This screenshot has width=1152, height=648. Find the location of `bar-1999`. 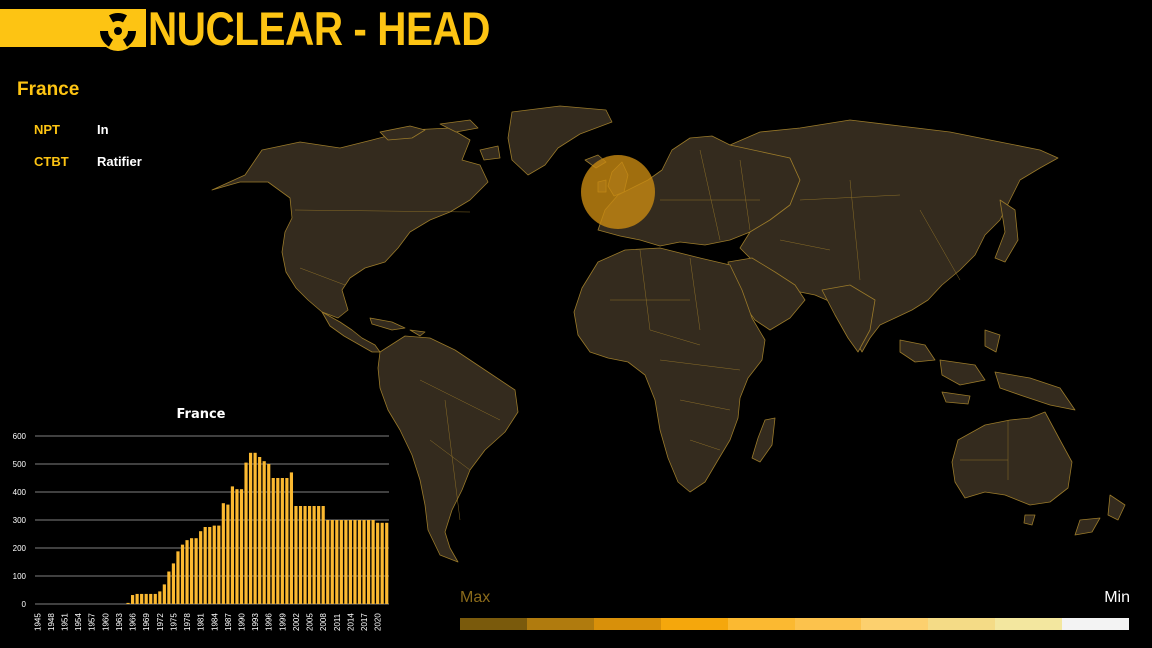

bar-1999 is located at coordinates (282, 541).